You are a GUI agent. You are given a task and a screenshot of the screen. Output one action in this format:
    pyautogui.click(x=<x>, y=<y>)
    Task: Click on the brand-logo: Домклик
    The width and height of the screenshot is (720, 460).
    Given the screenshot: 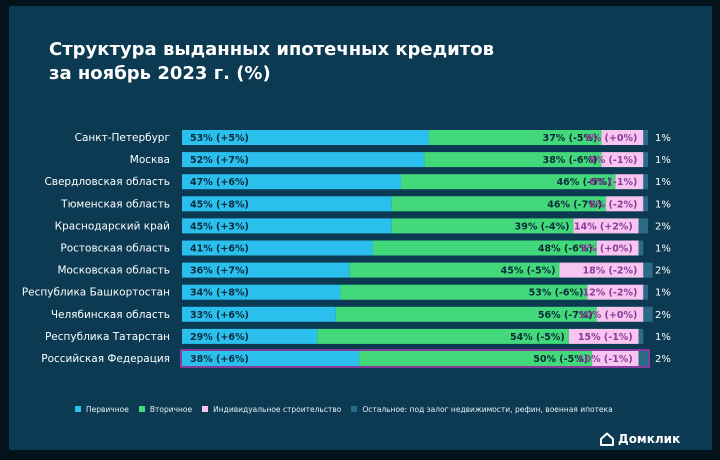 What is the action you would take?
    pyautogui.click(x=640, y=439)
    